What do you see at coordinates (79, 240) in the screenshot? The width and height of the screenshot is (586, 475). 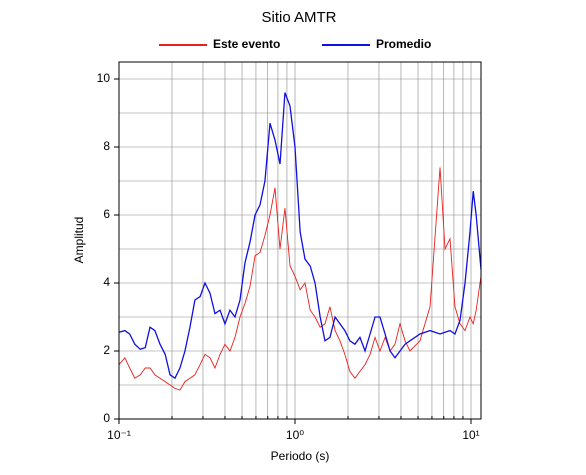 I see `y-axis-label: Amplitud` at bounding box center [79, 240].